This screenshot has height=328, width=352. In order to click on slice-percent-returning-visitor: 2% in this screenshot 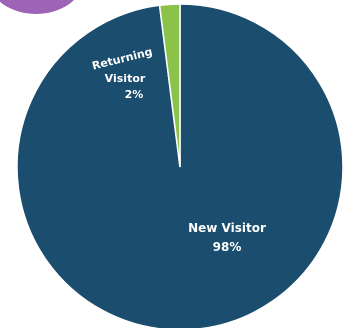, I will do `click(134, 94)`.